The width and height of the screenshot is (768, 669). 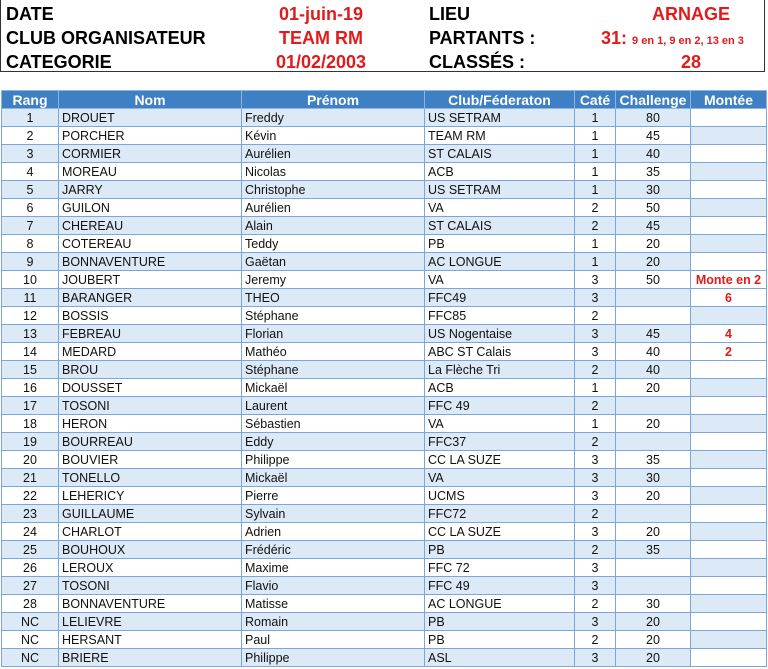 What do you see at coordinates (30, 549) in the screenshot?
I see `cell-rang: 25` at bounding box center [30, 549].